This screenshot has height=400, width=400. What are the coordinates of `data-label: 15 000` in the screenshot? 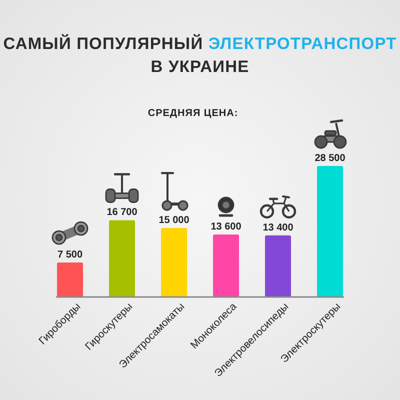 It's located at (174, 220).